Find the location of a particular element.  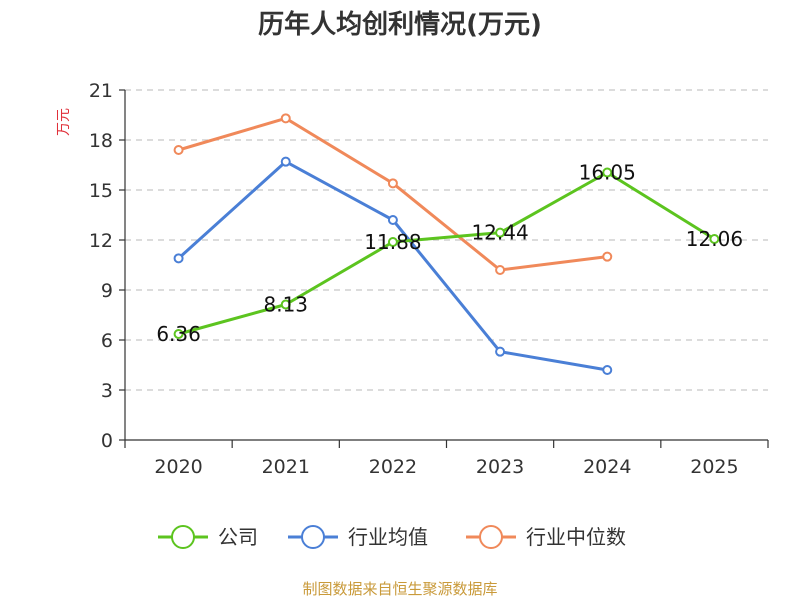

legend-item: 行业中位数 is located at coordinates (546, 537).